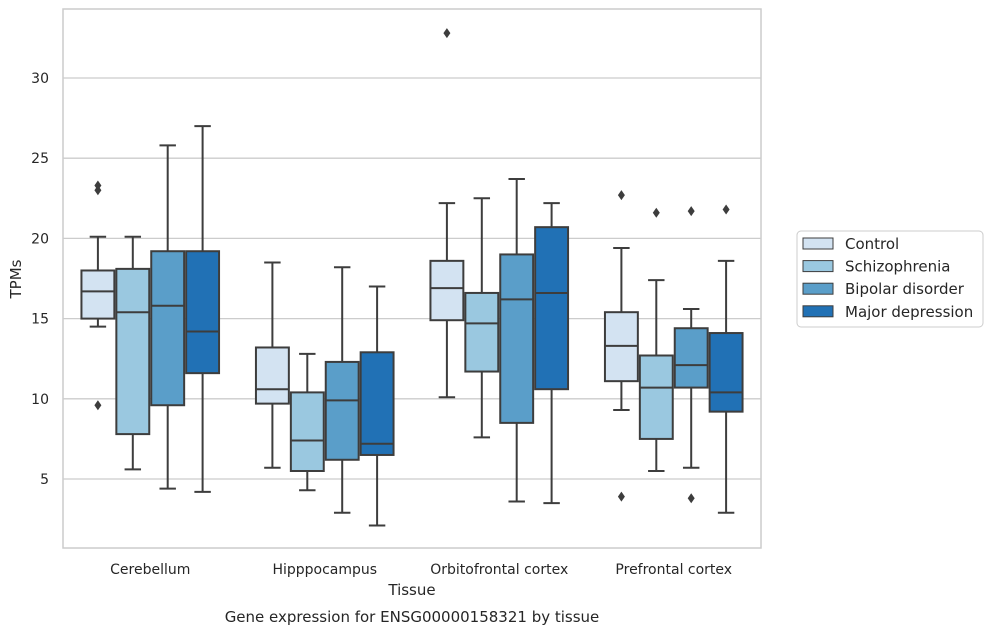 The width and height of the screenshot is (993, 634). What do you see at coordinates (499, 570) in the screenshot?
I see `x-tick-label: Orbitofrontal cortex` at bounding box center [499, 570].